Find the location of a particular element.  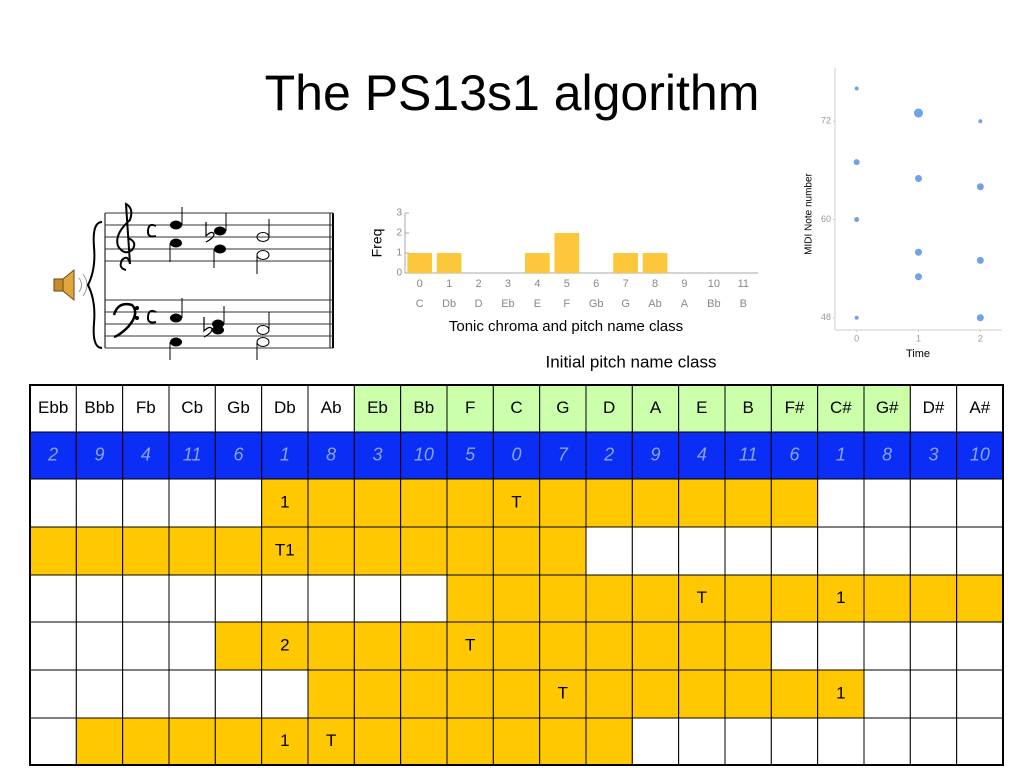

header-text: F is located at coordinates (470, 407).